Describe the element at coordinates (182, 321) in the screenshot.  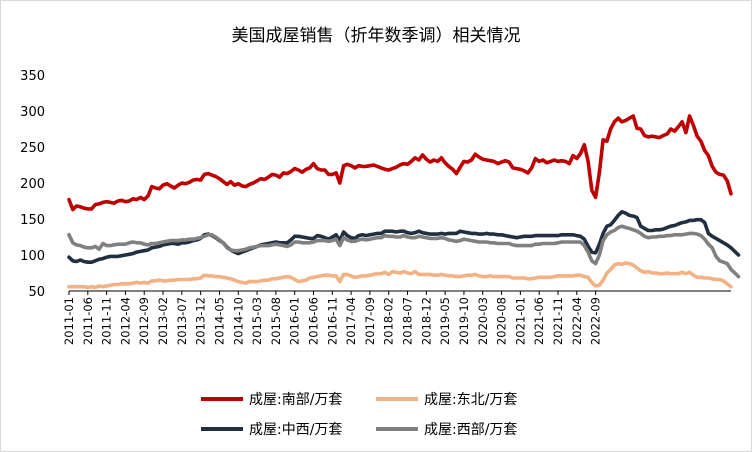
I see `x-tick-label: 2013-07` at that location.